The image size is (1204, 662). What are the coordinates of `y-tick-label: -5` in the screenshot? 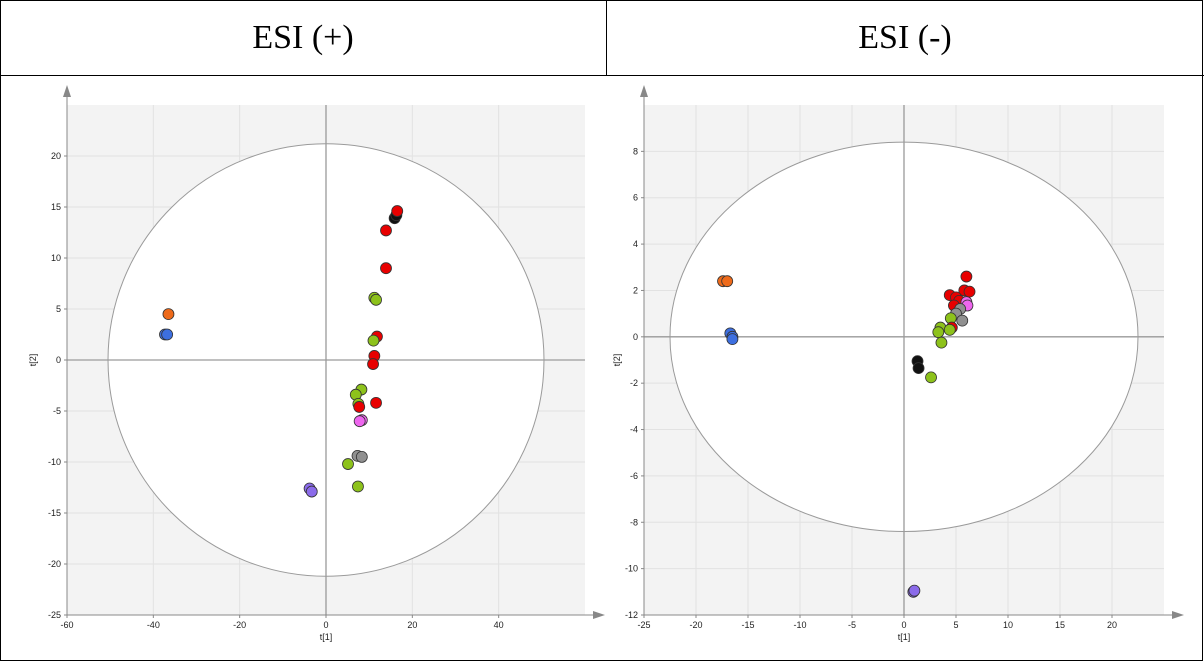 It's located at (57, 411).